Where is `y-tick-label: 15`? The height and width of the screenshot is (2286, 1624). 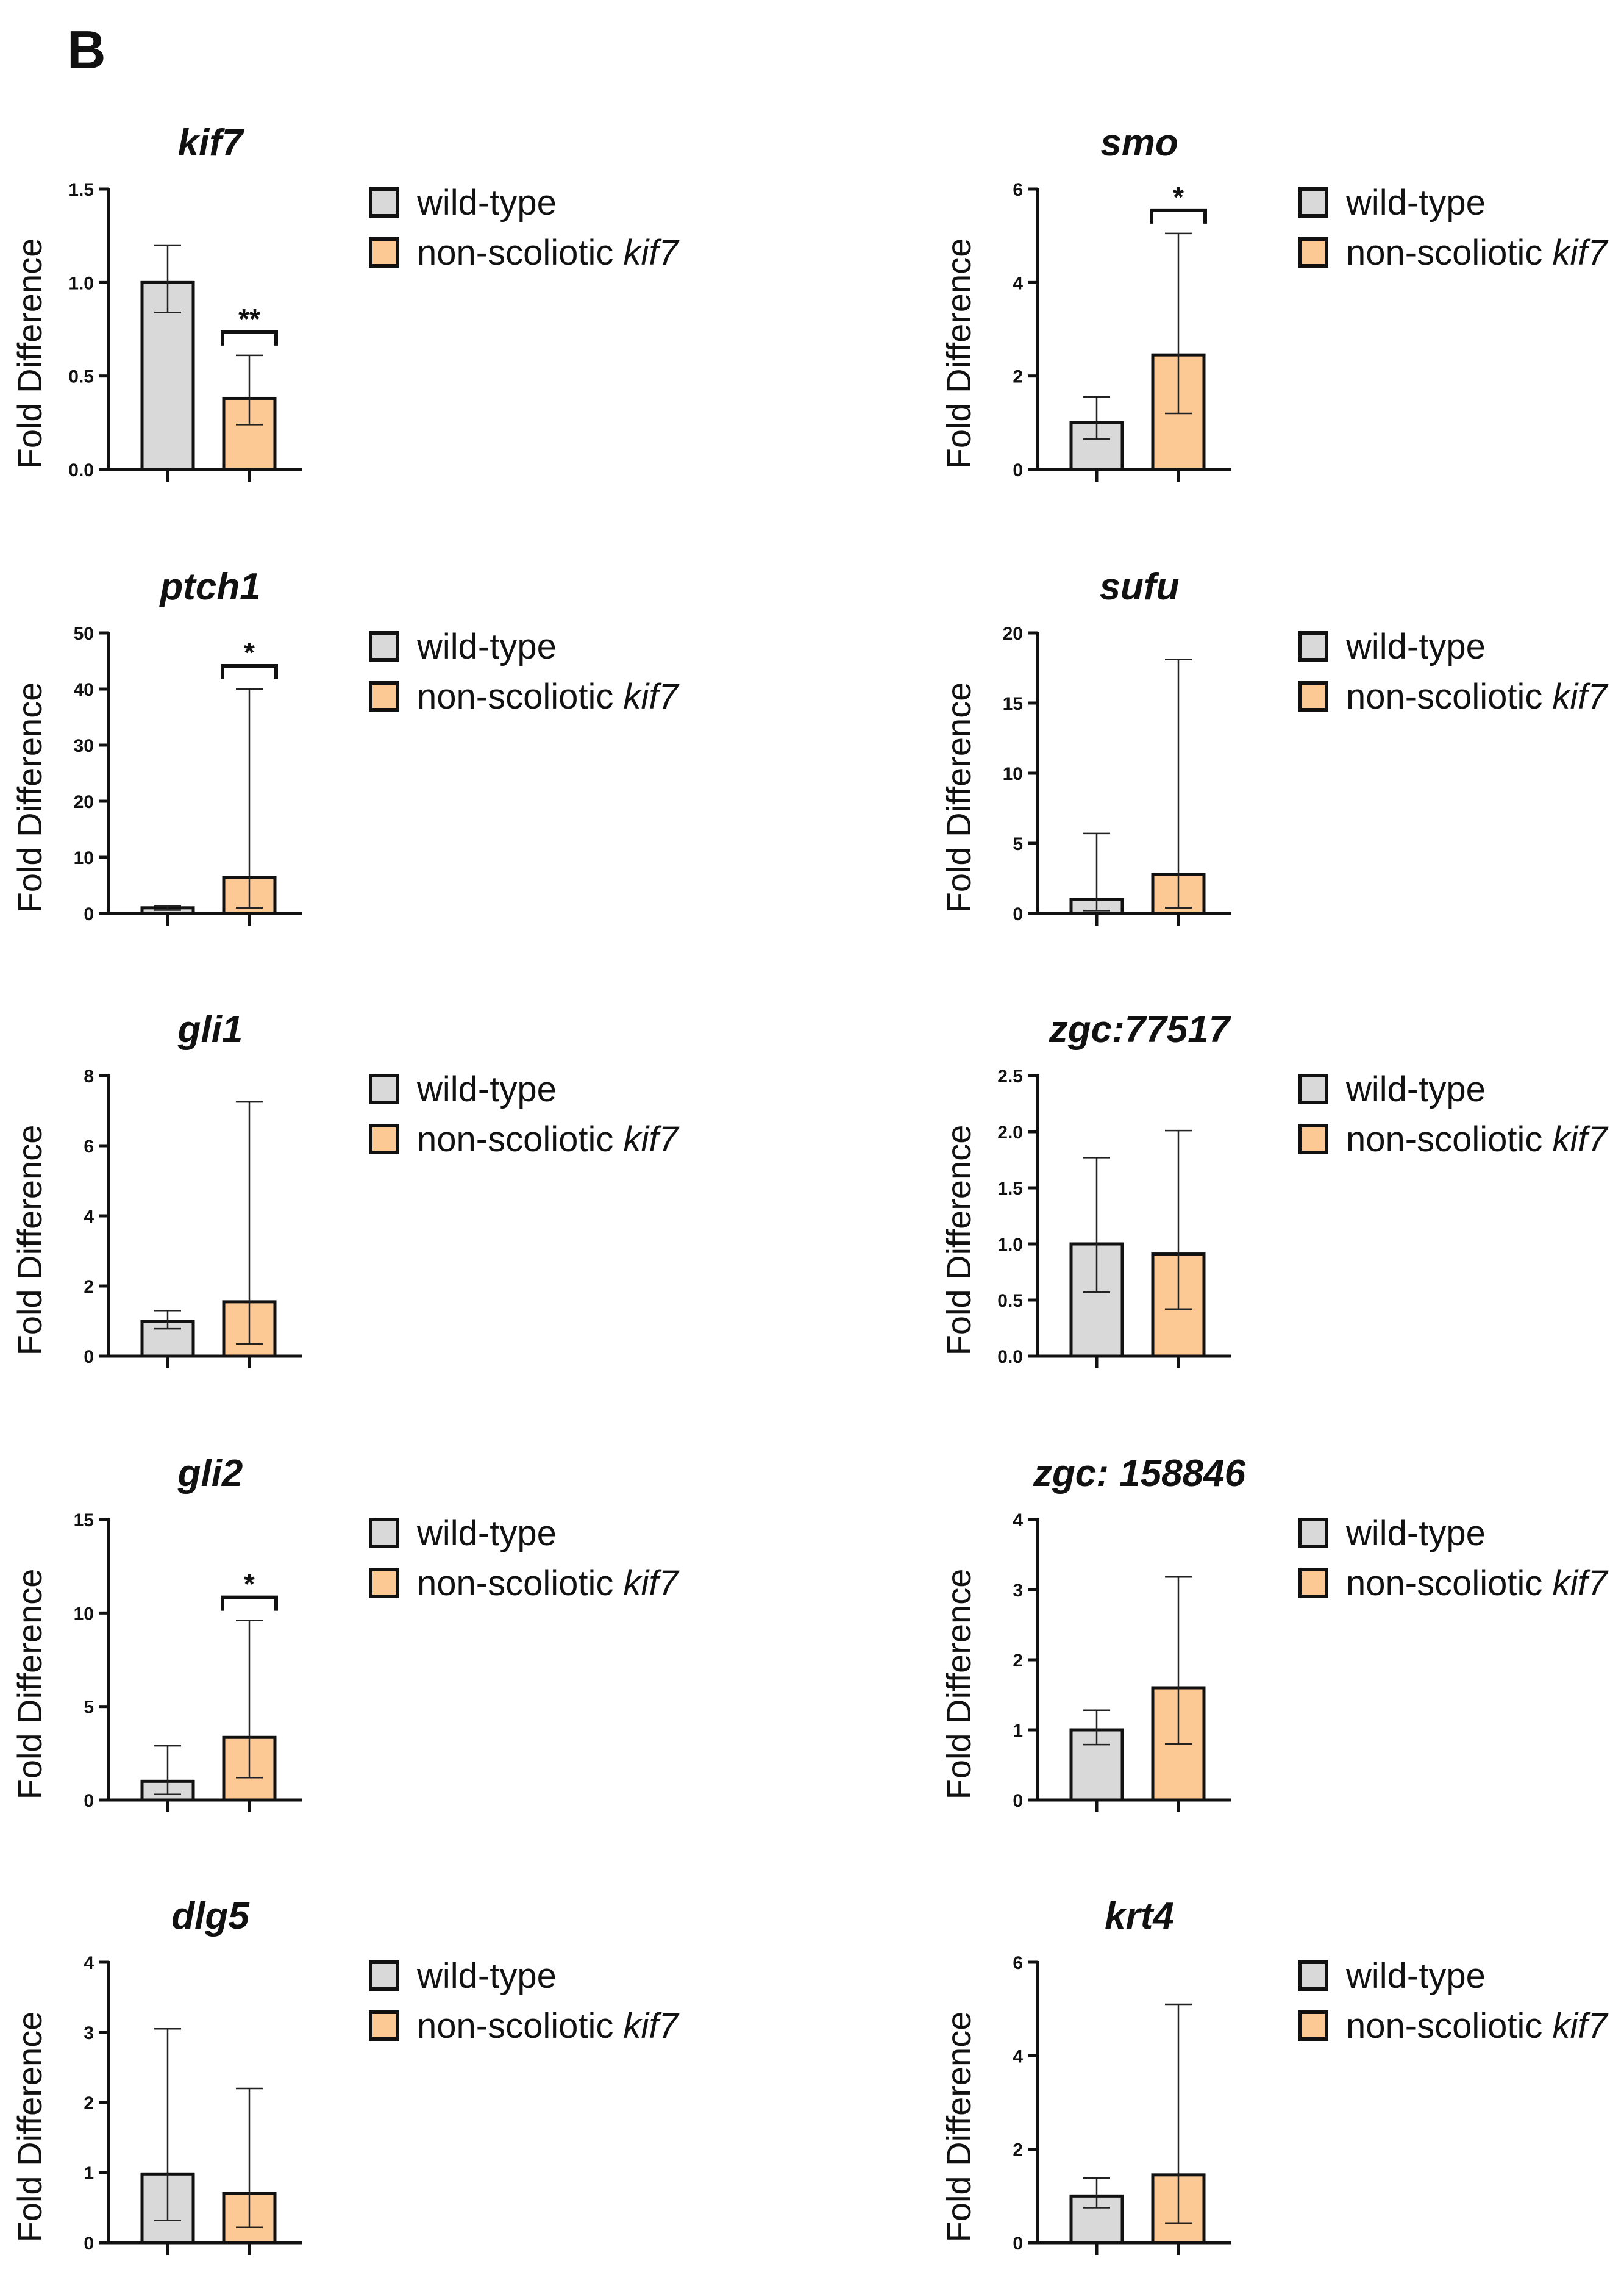 y-tick-label: 15 is located at coordinates (1013, 704).